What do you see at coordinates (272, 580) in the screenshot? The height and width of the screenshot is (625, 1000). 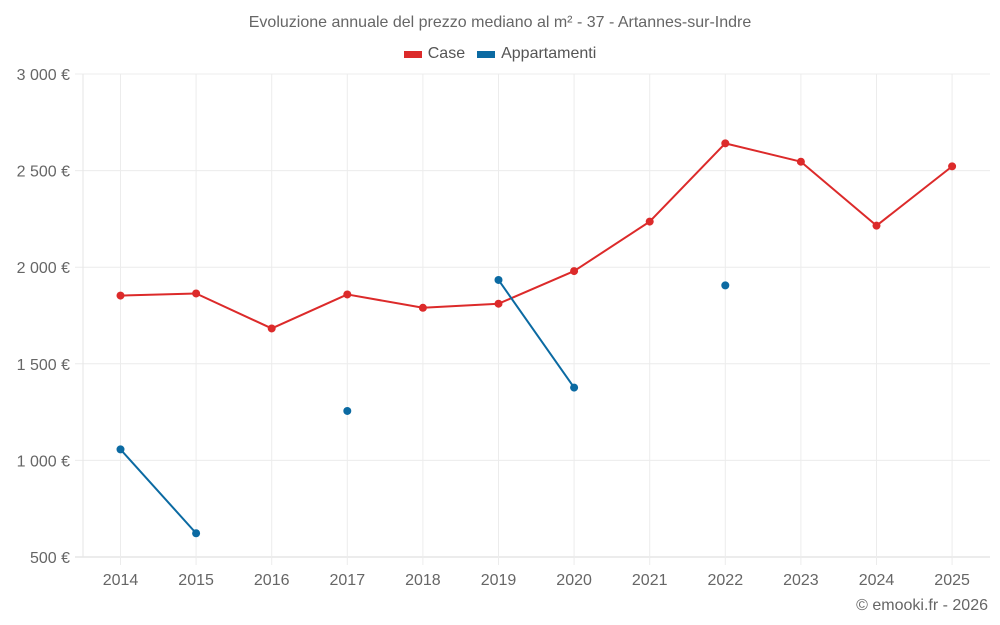 I see `x-tick-label: 2016` at bounding box center [272, 580].